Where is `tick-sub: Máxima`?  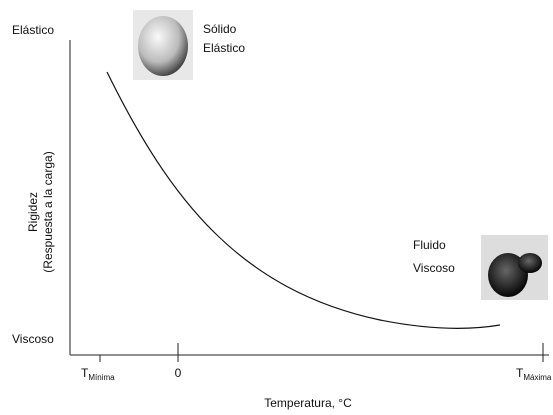
tick-sub: Máxima is located at coordinates (537, 377).